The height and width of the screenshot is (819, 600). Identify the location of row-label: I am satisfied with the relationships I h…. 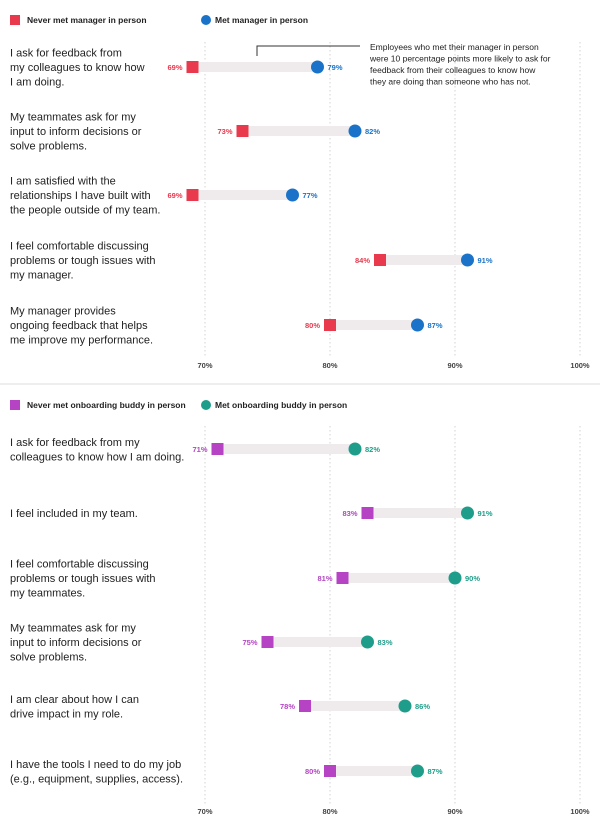
(85, 196).